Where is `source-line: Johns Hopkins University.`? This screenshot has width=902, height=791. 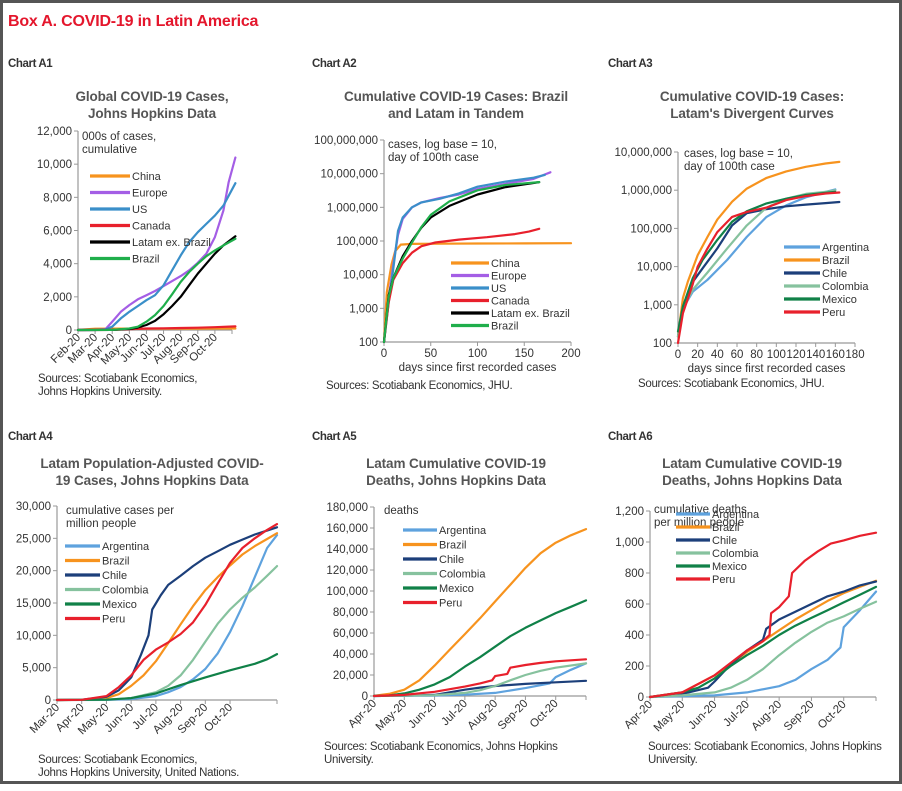
source-line: Johns Hopkins University. is located at coordinates (100, 392).